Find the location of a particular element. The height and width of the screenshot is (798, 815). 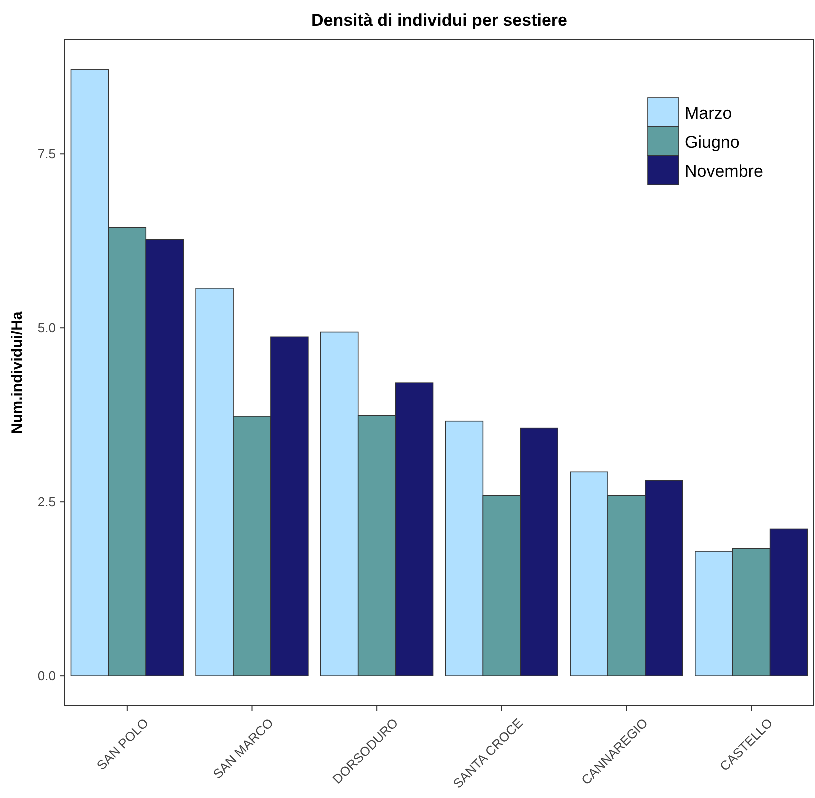

y-tick-label: 5.0 is located at coordinates (47, 328).